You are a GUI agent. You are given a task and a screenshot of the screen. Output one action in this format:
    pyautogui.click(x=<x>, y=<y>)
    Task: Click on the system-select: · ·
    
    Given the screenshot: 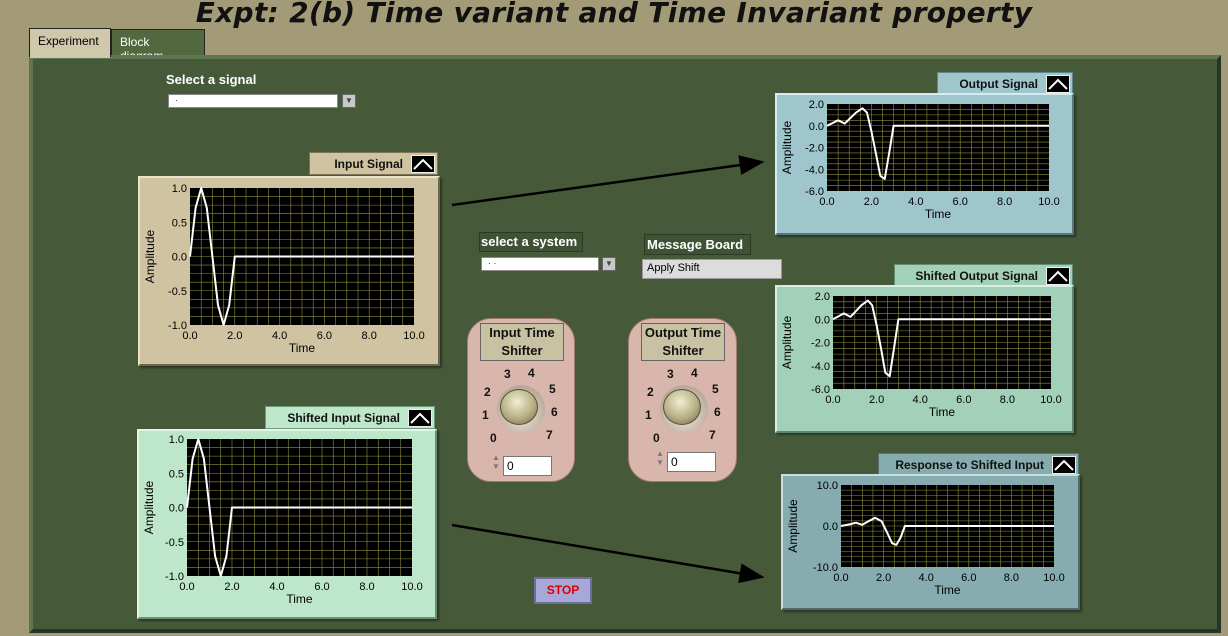 What is the action you would take?
    pyautogui.click(x=540, y=264)
    